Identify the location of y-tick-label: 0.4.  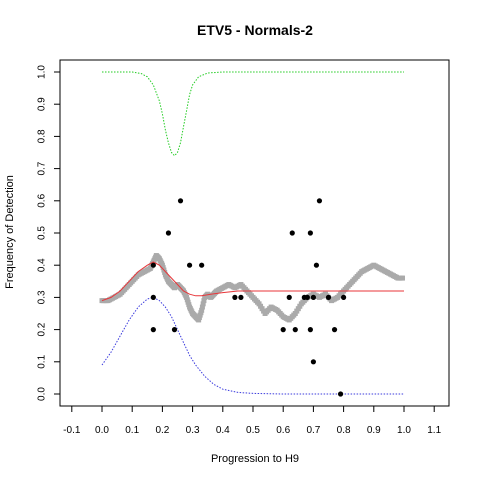
(42, 265).